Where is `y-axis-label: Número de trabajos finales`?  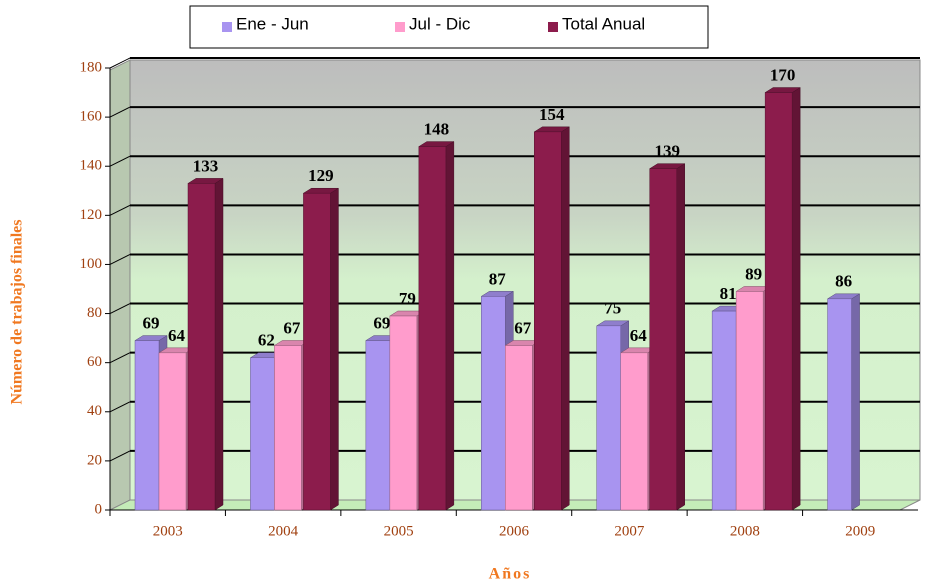 y-axis-label: Número de trabajos finales is located at coordinates (17, 311).